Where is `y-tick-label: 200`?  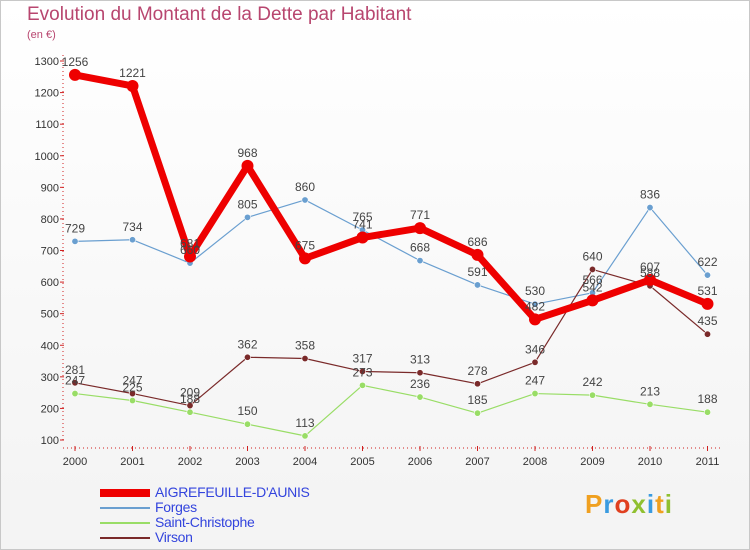 y-tick-label: 200 is located at coordinates (50, 409).